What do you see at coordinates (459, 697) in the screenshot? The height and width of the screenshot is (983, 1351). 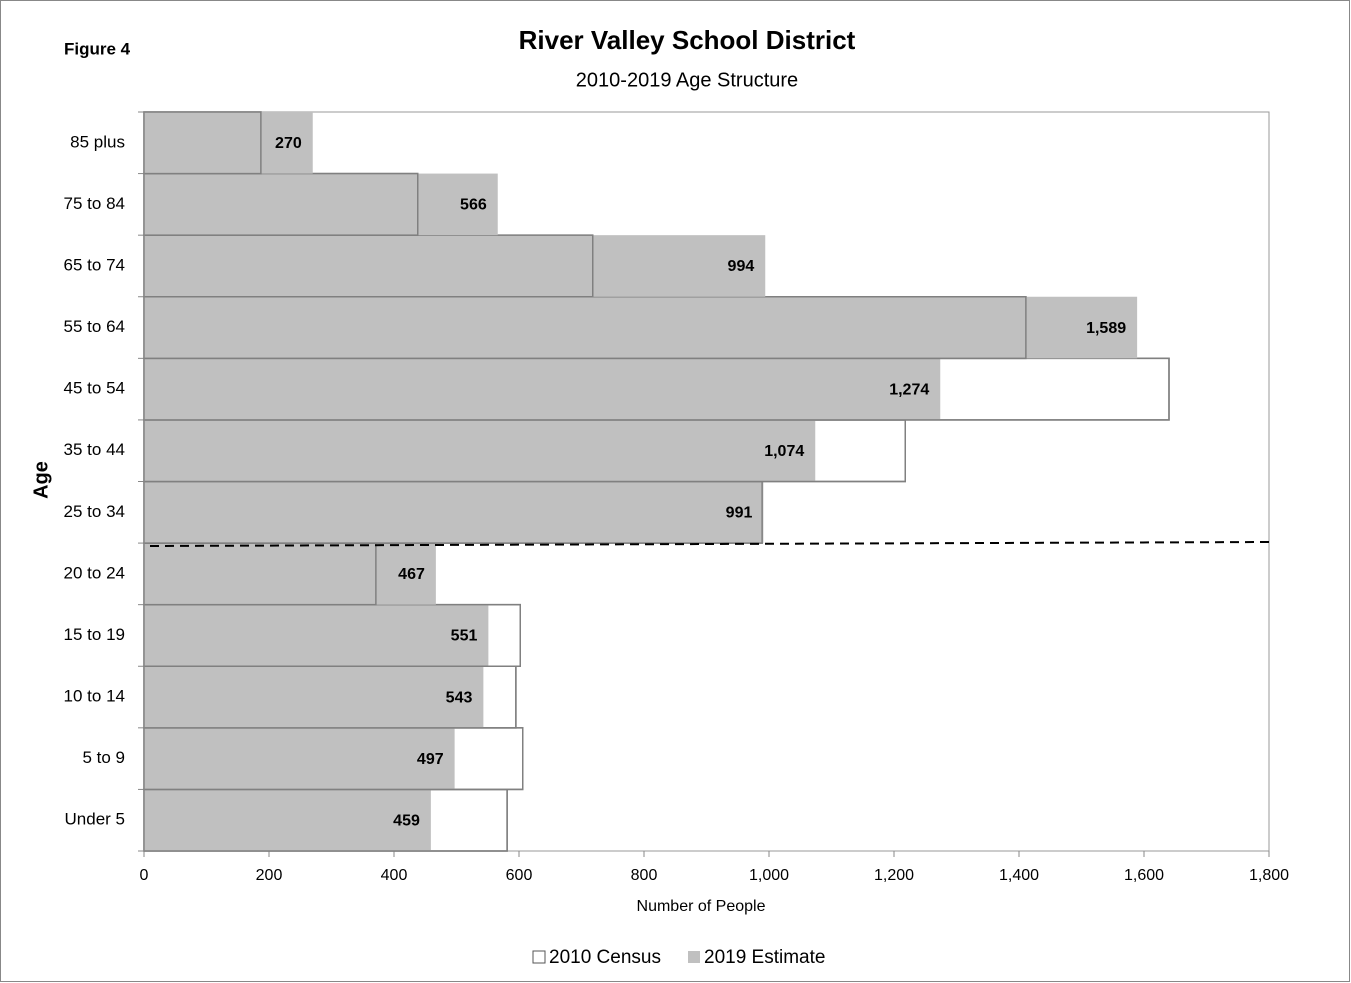 I see `value-label: 543` at bounding box center [459, 697].